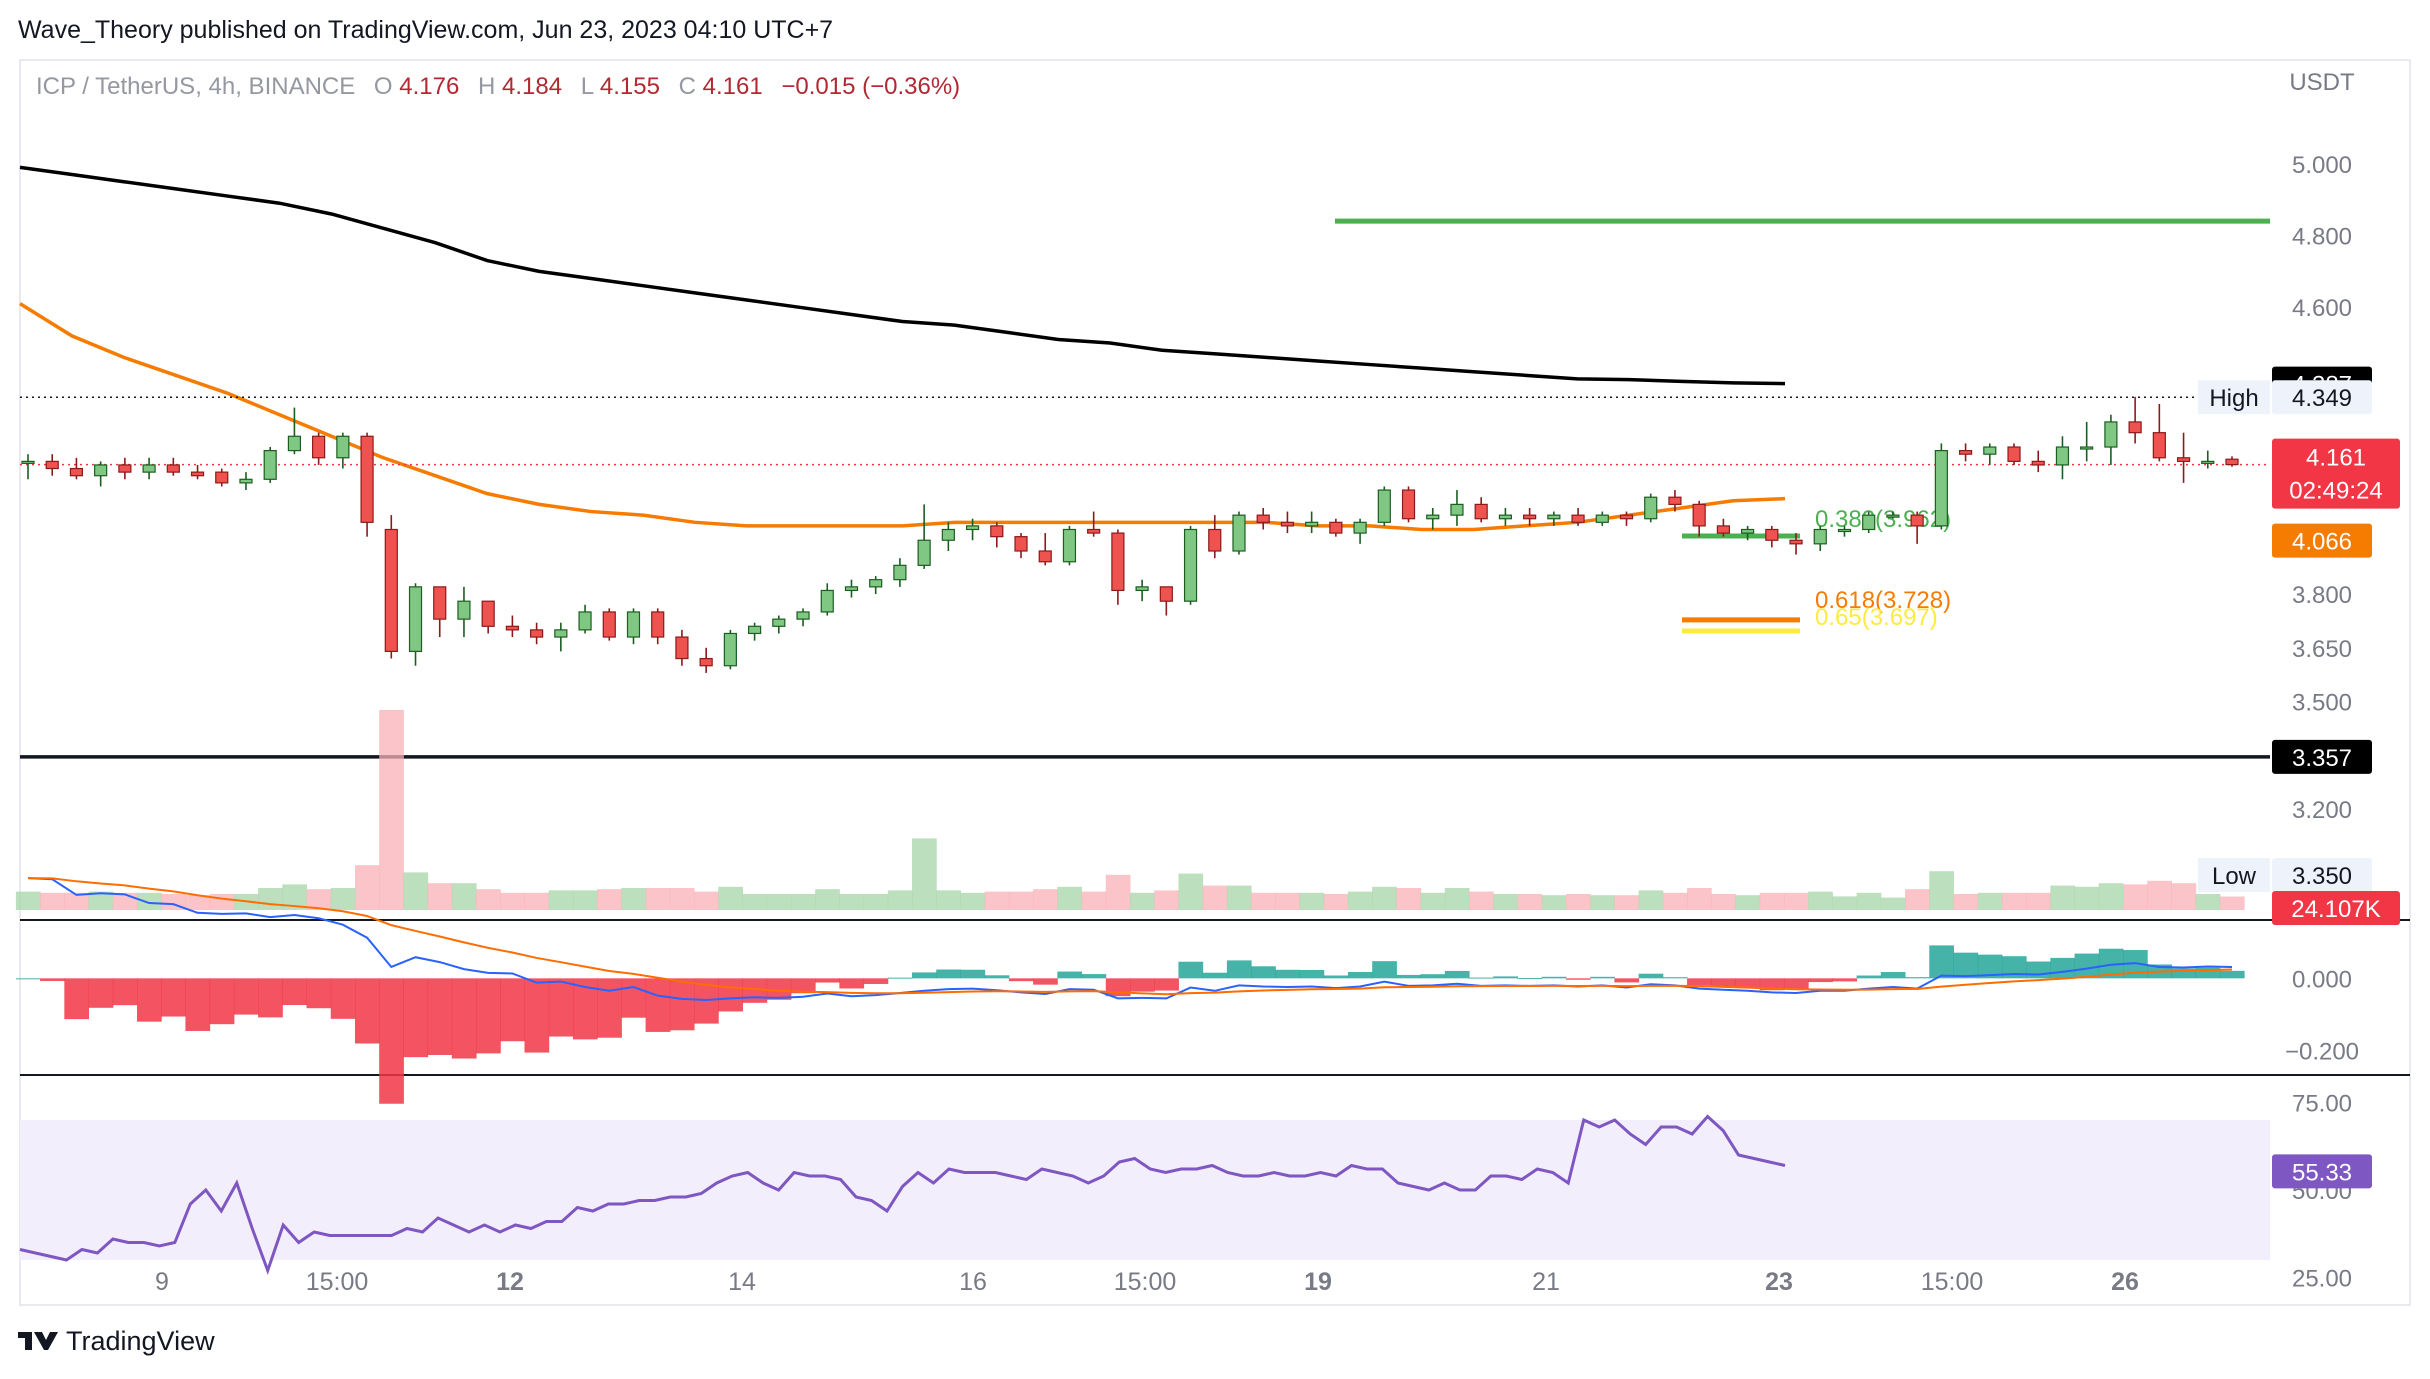 This screenshot has width=2430, height=1379. Describe the element at coordinates (902, 417) in the screenshot. I see `ma50-line` at that location.